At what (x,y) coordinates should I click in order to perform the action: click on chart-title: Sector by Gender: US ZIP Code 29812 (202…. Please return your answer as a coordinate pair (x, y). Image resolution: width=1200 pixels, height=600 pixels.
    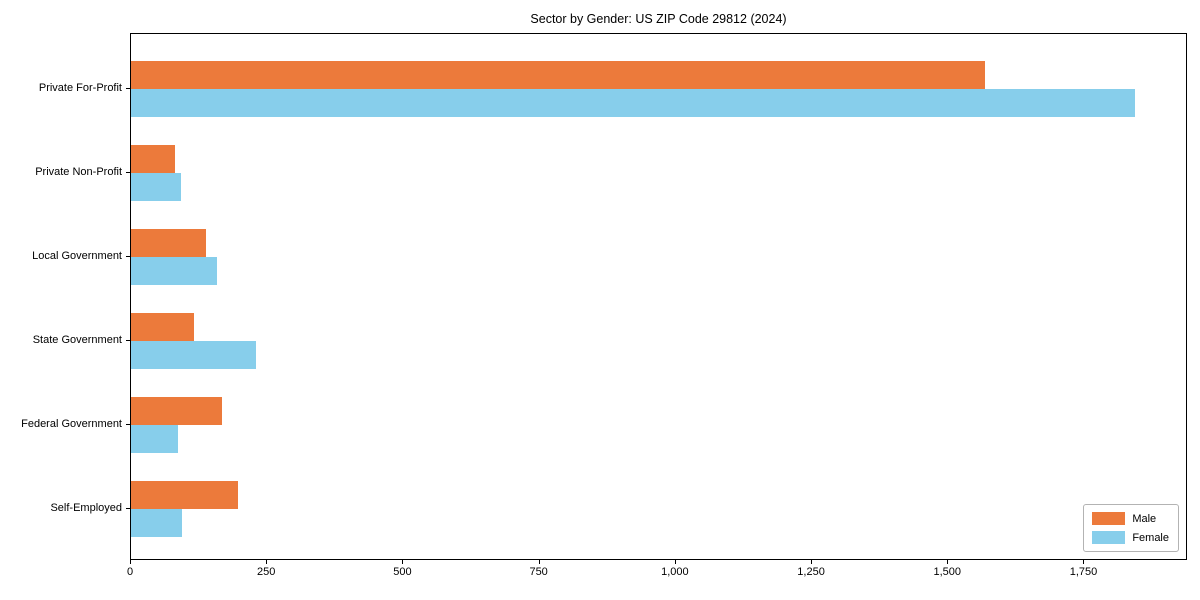
    Looking at the image, I should click on (658, 19).